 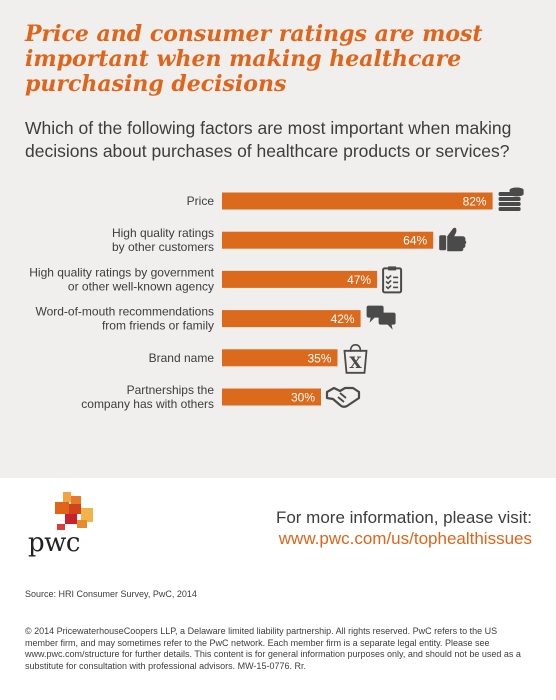 What do you see at coordinates (475, 202) in the screenshot?
I see `bar-value-label-0: 82%` at bounding box center [475, 202].